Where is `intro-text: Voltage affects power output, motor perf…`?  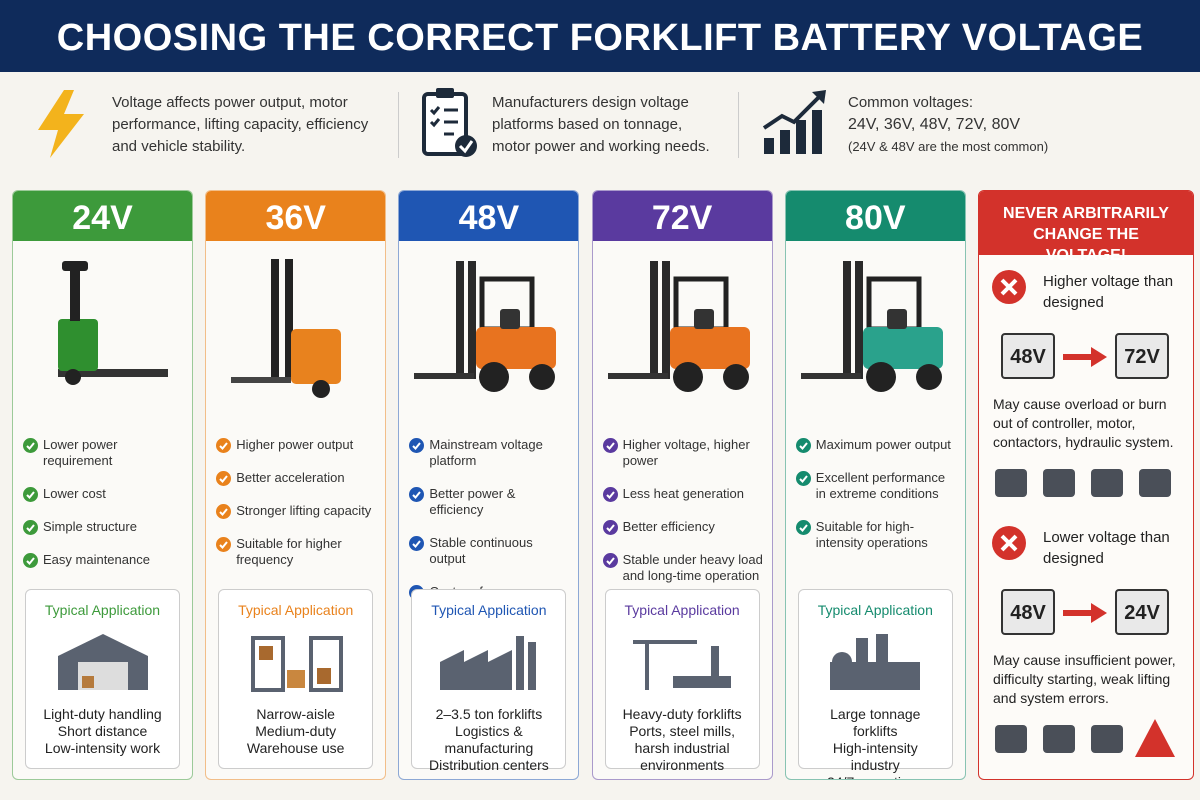 intro-text: Voltage affects power output, motor perf… is located at coordinates (240, 124).